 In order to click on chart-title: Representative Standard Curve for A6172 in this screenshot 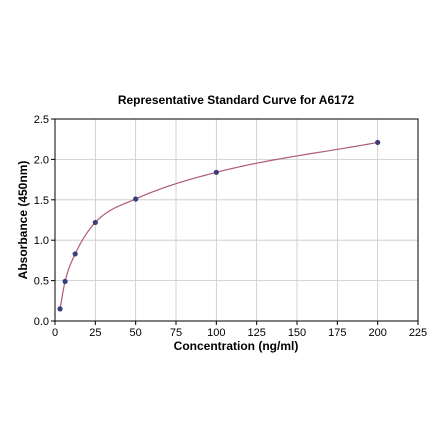, I will do `click(236, 100)`.